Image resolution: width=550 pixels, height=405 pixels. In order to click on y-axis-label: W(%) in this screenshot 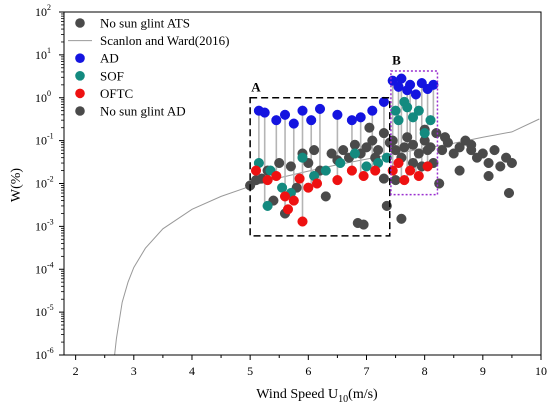, I will do `click(16, 185)`.